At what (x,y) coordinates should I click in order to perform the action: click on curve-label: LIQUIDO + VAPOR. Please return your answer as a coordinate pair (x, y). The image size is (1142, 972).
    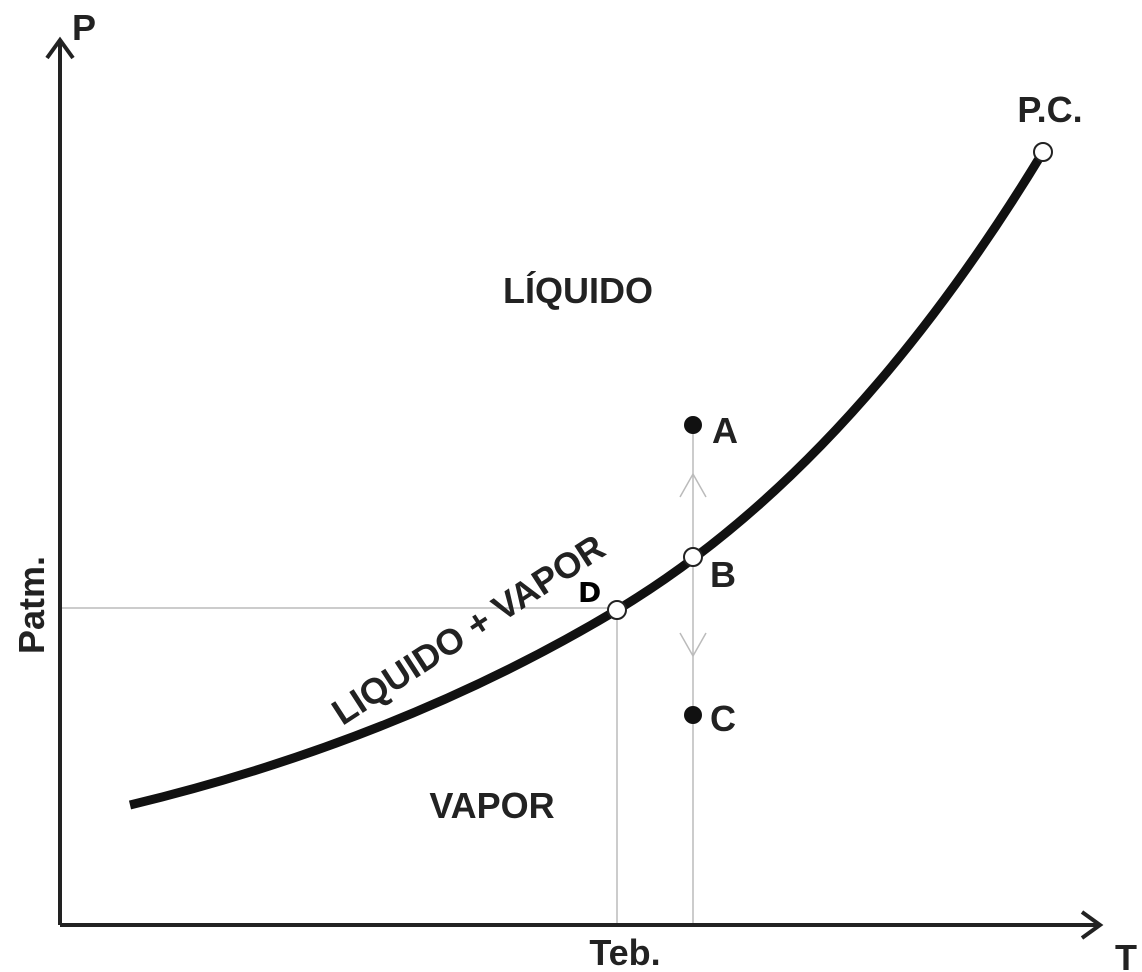
    Looking at the image, I should click on (468, 629).